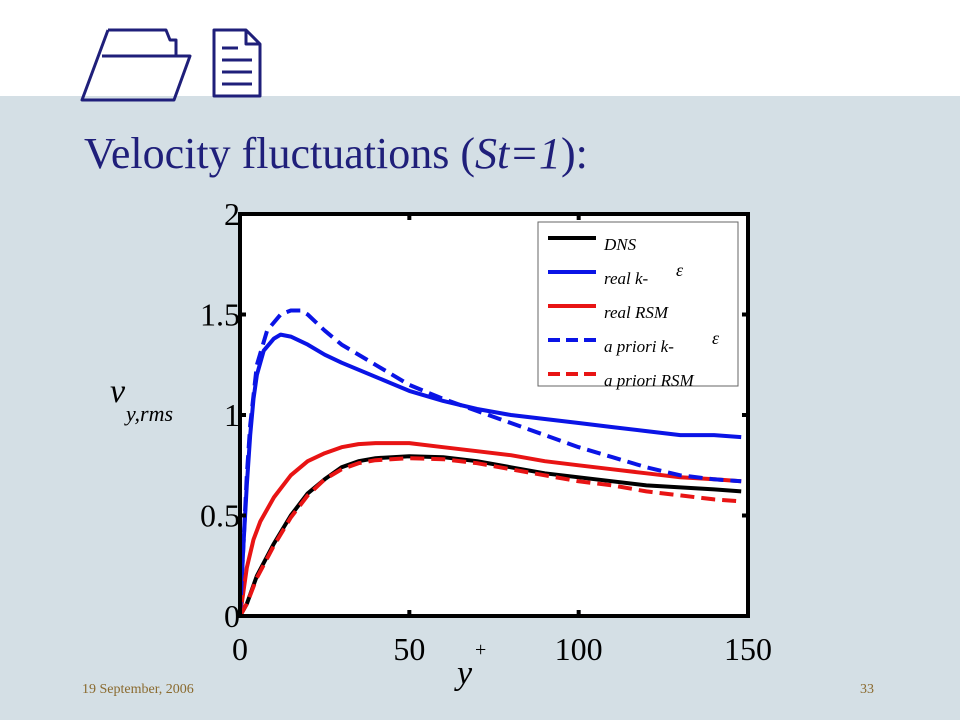 Image resolution: width=960 pixels, height=720 pixels. I want to click on title-end-text: ):, so click(574, 153).